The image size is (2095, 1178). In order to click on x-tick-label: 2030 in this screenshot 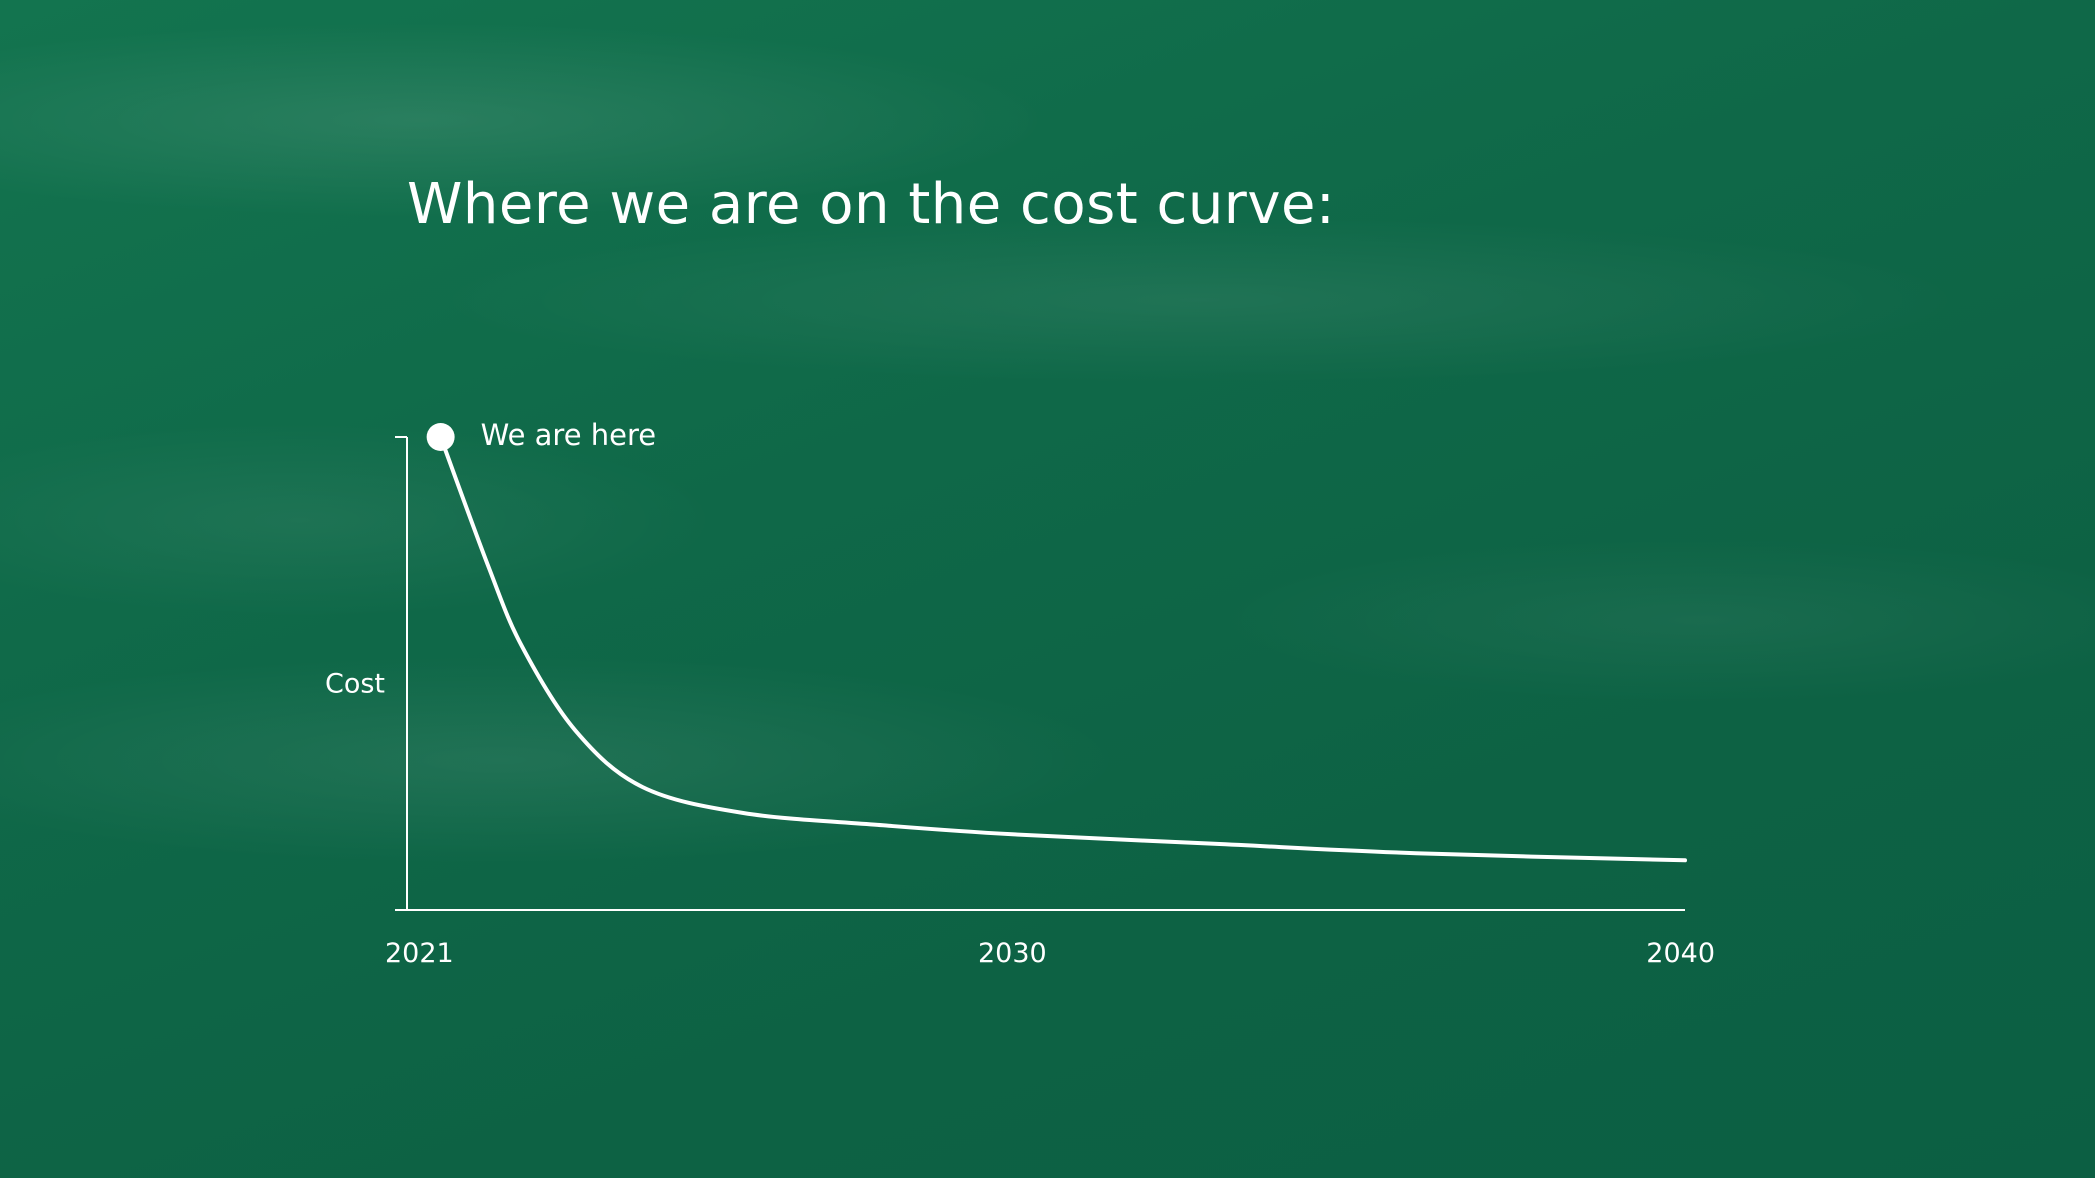, I will do `click(1012, 953)`.